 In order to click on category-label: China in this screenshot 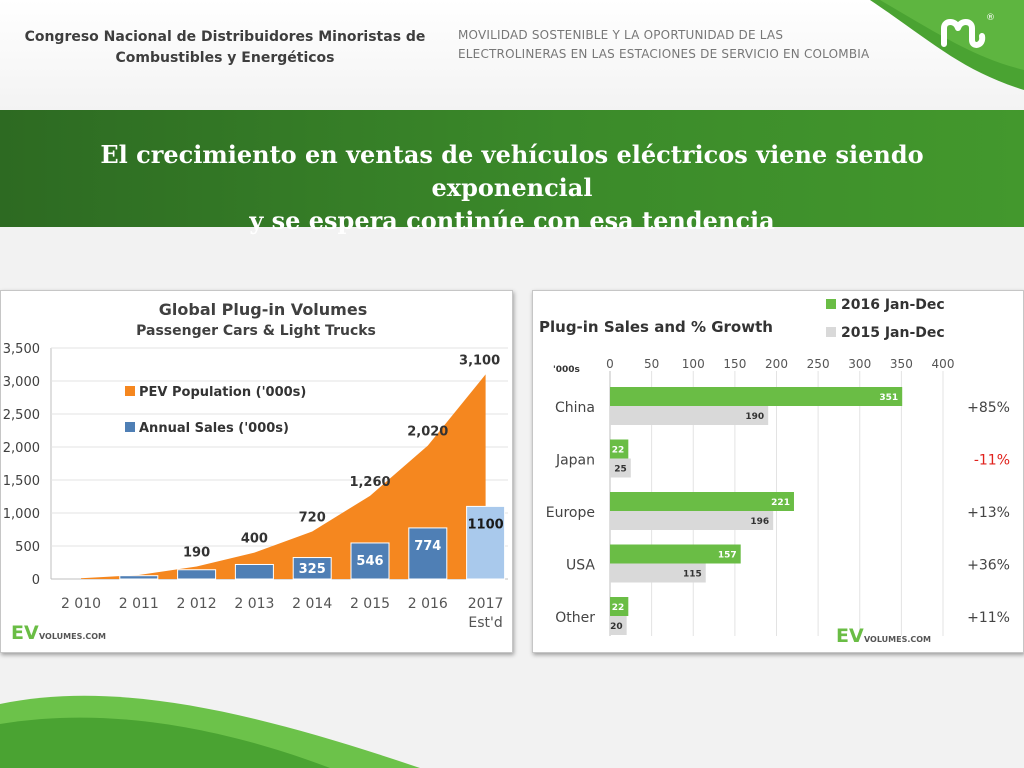, I will do `click(575, 408)`.